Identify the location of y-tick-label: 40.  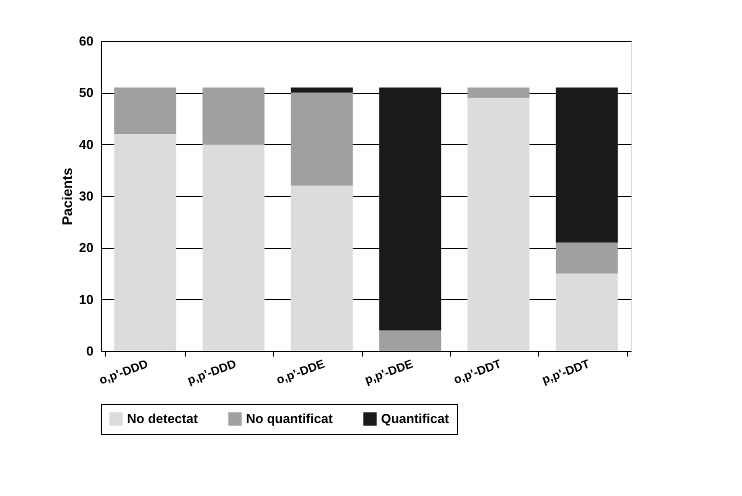
(86, 144).